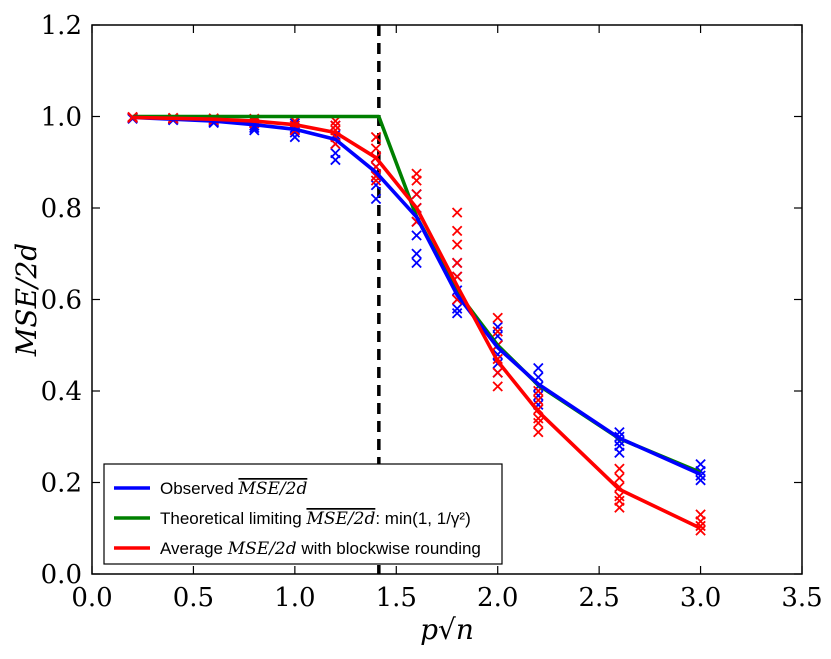  I want to click on y-tick-label: 0.6, so click(61, 301).